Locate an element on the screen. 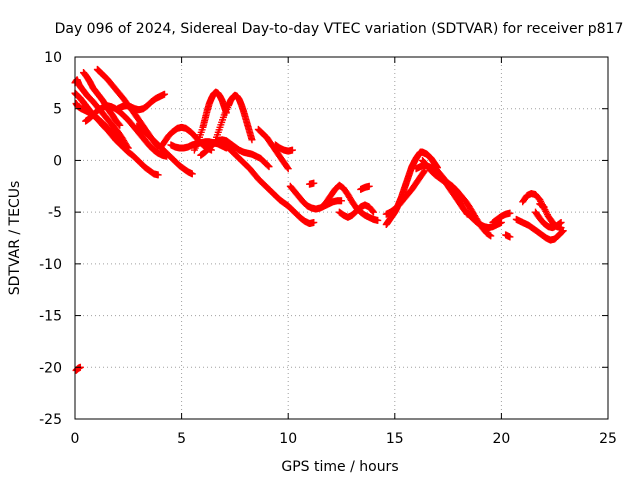  y-axis-label: SDTVAR / TECUs is located at coordinates (15, 238).